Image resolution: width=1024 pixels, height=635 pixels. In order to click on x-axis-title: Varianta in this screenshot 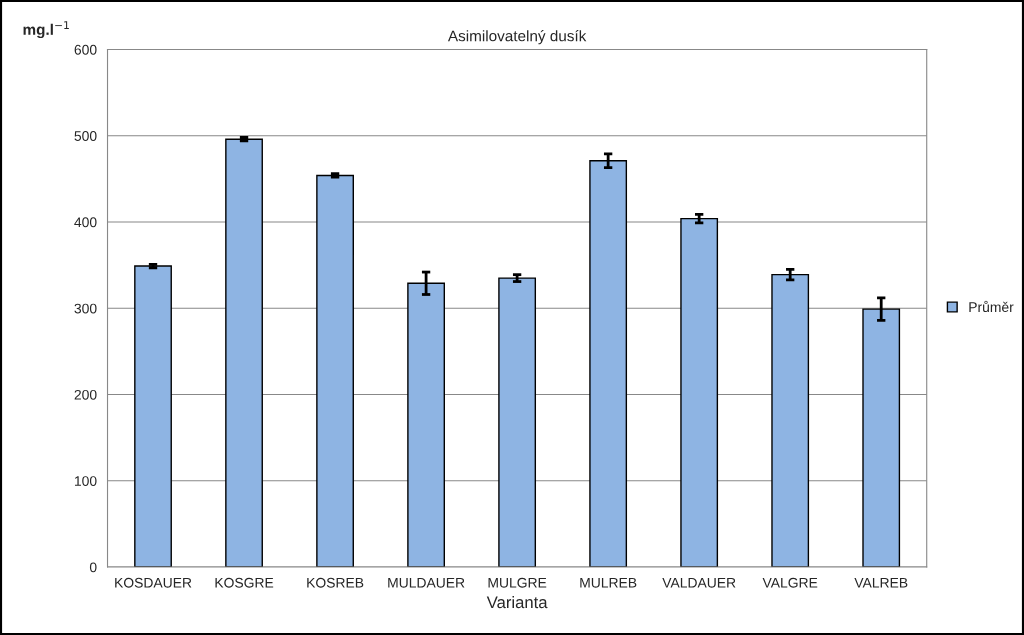, I will do `click(517, 602)`.